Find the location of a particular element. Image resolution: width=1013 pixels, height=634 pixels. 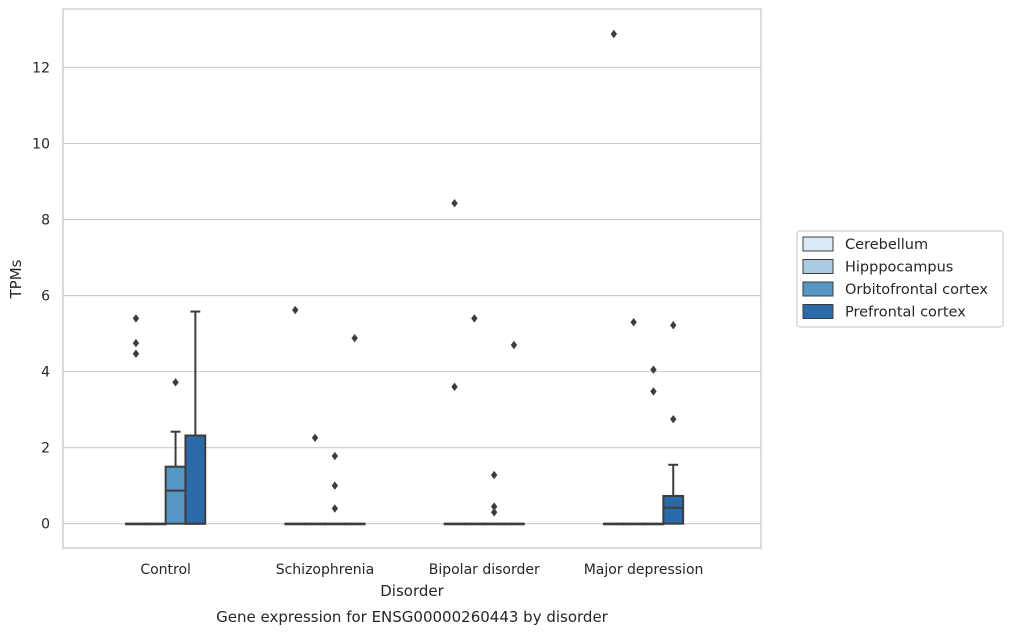

x-tick-label: Major depression is located at coordinates (644, 570).